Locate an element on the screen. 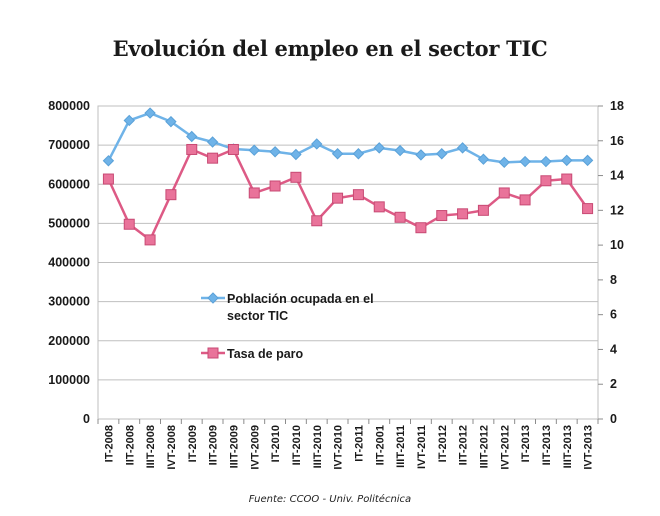  x-tick-label: IT-2011 is located at coordinates (359, 443).